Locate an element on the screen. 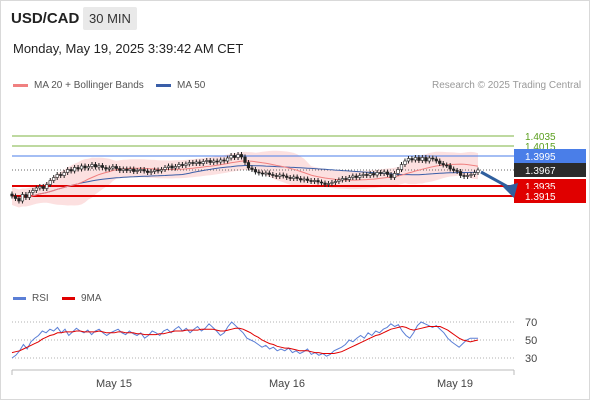  level-label-1.3995: 1.3995 is located at coordinates (540, 157).